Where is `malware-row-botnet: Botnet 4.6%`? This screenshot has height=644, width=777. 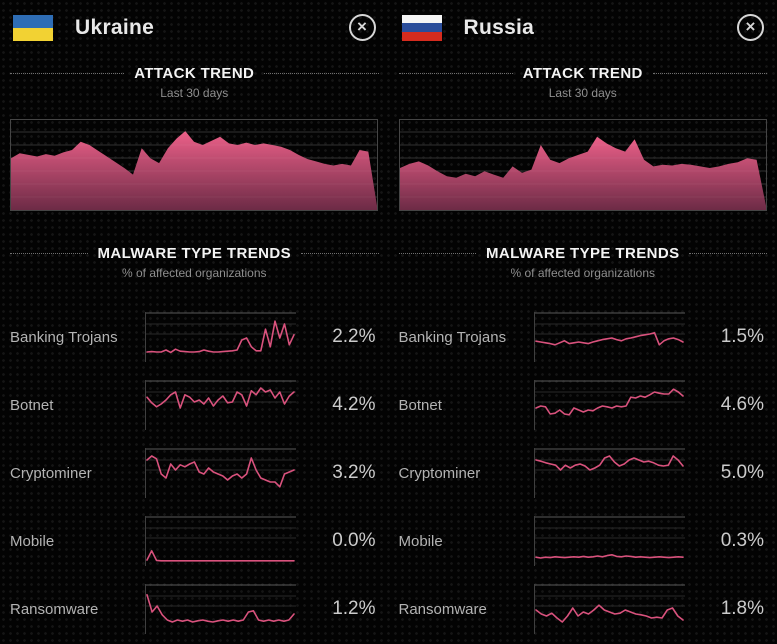
malware-row-botnet: Botnet 4.6% is located at coordinates (583, 405).